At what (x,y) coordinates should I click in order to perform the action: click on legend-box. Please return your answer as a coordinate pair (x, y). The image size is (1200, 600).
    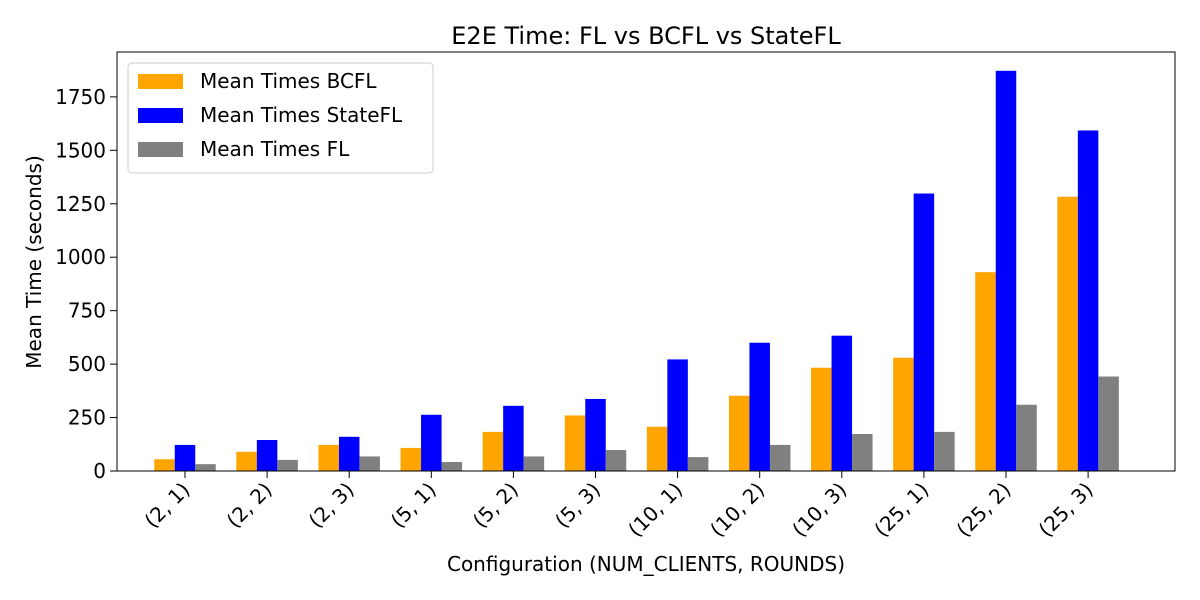
    Looking at the image, I should click on (280, 118).